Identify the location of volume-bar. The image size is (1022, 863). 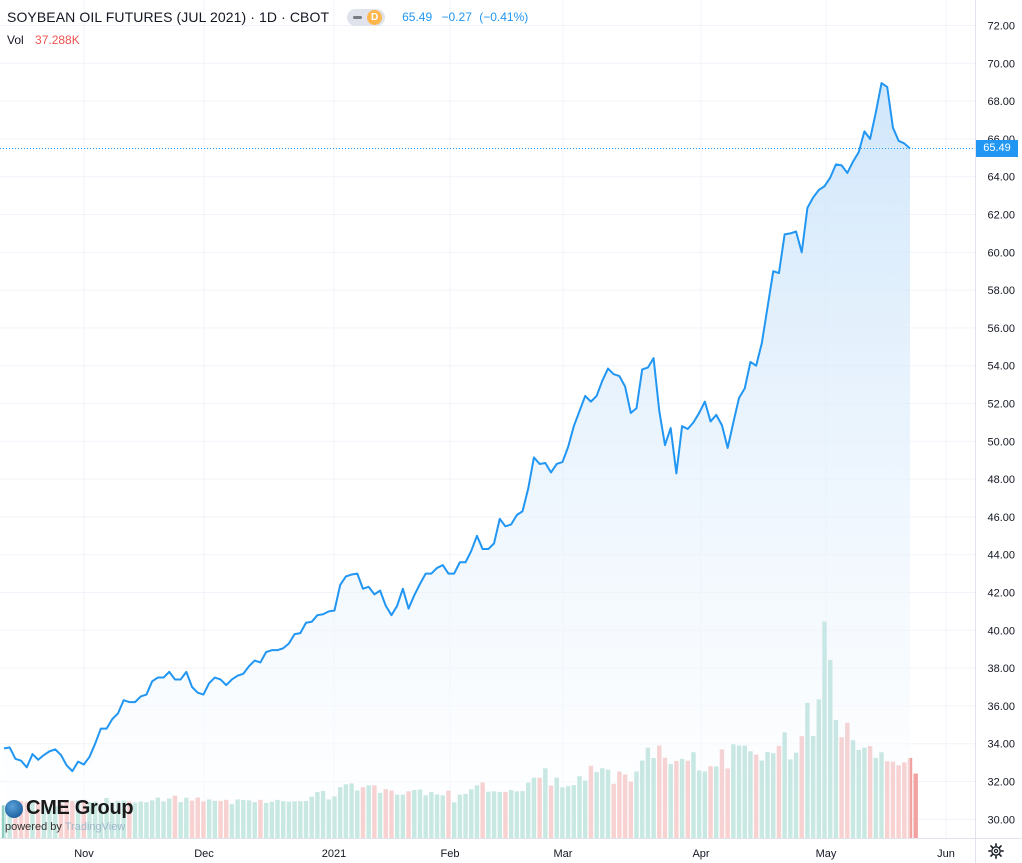
(915, 805).